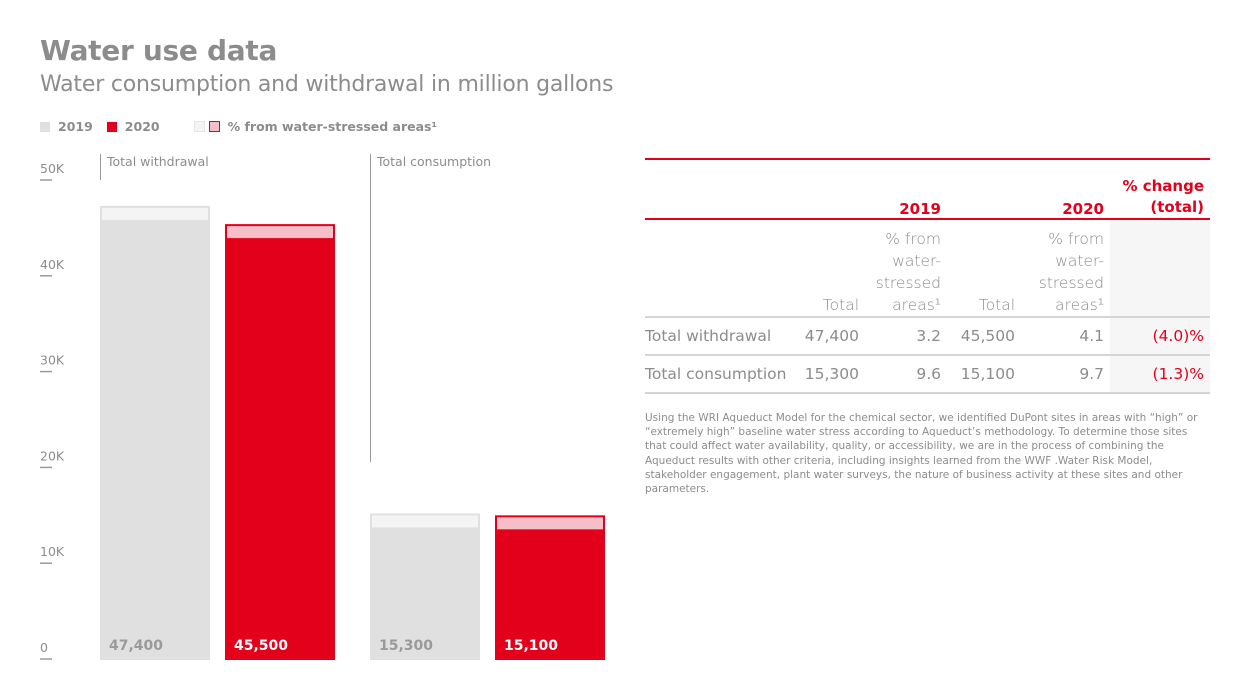 The height and width of the screenshot is (700, 1250). I want to click on legend-label-2020: 2020, so click(142, 126).